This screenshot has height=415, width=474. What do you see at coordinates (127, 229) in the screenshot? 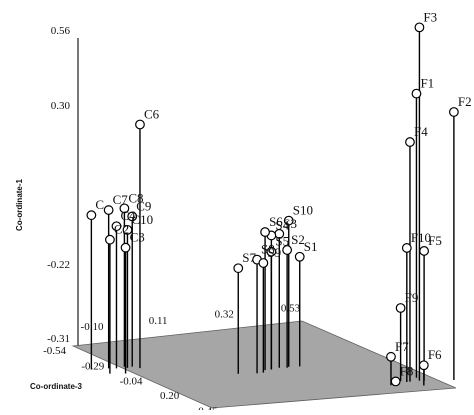
I see `point-marker-c10` at bounding box center [127, 229].